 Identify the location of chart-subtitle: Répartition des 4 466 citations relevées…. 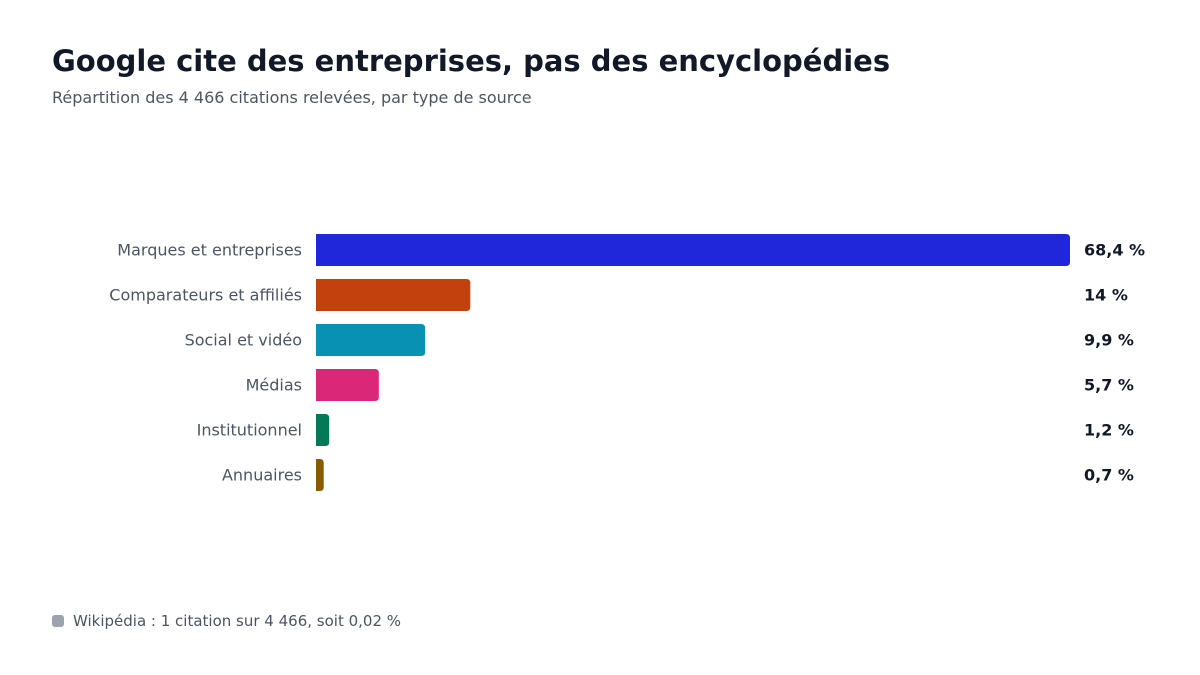
(292, 97).